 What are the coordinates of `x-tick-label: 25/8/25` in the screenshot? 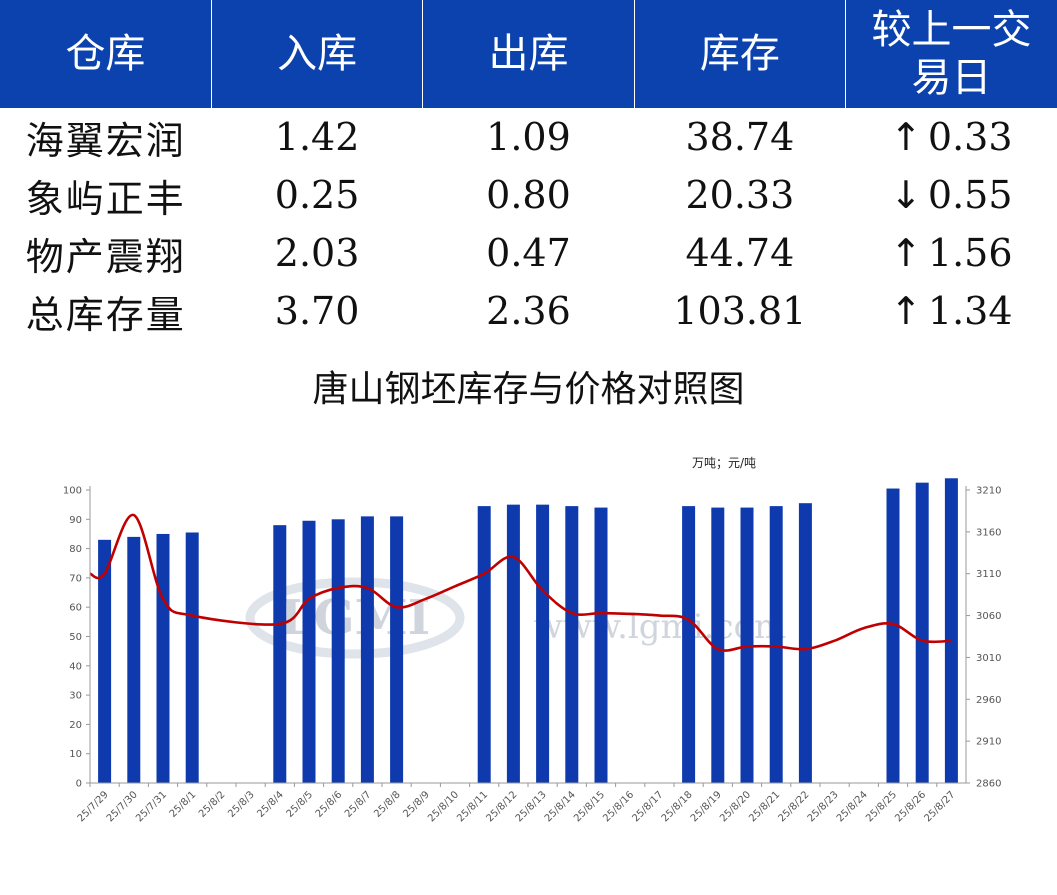 It's located at (881, 806).